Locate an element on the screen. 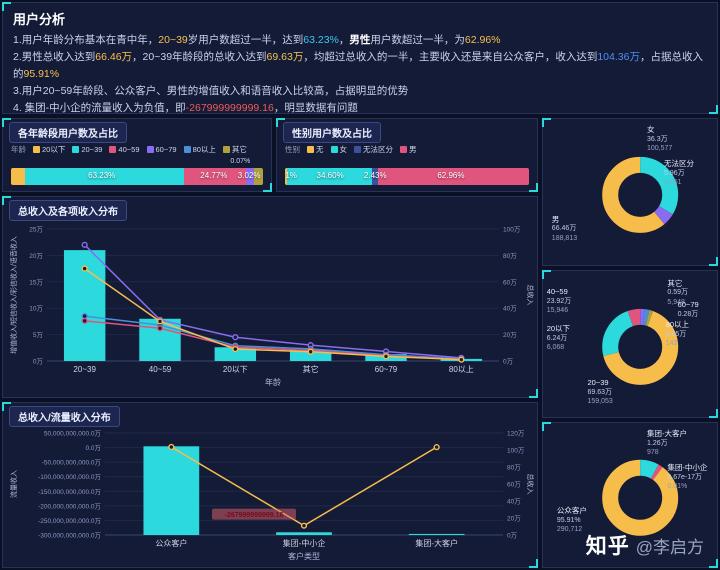 Image resolution: width=720 pixels, height=570 pixels. legend-title: 性别 is located at coordinates (292, 149).